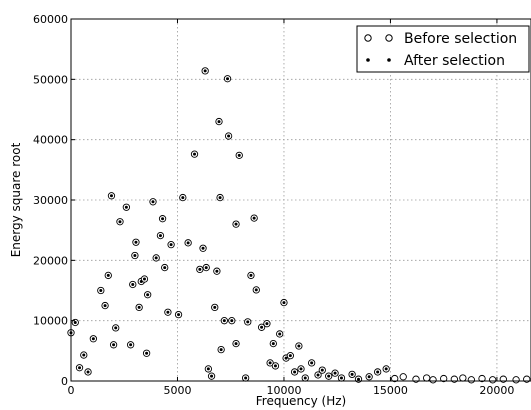  I want to click on x-tick-label: 20000, so click(496, 390).